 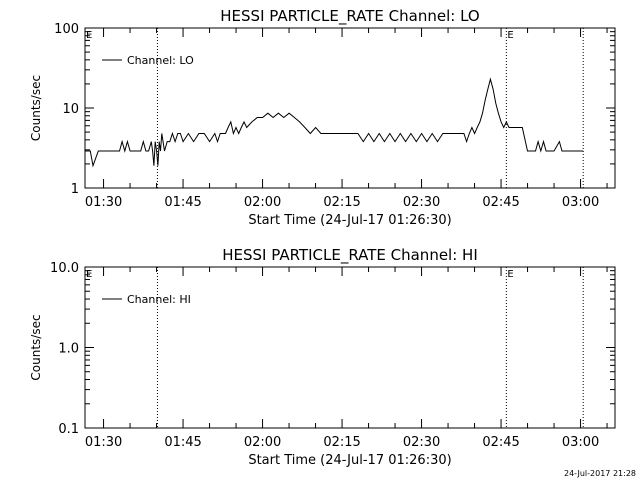 I want to click on y-tick-label: 100, so click(x=66, y=29).